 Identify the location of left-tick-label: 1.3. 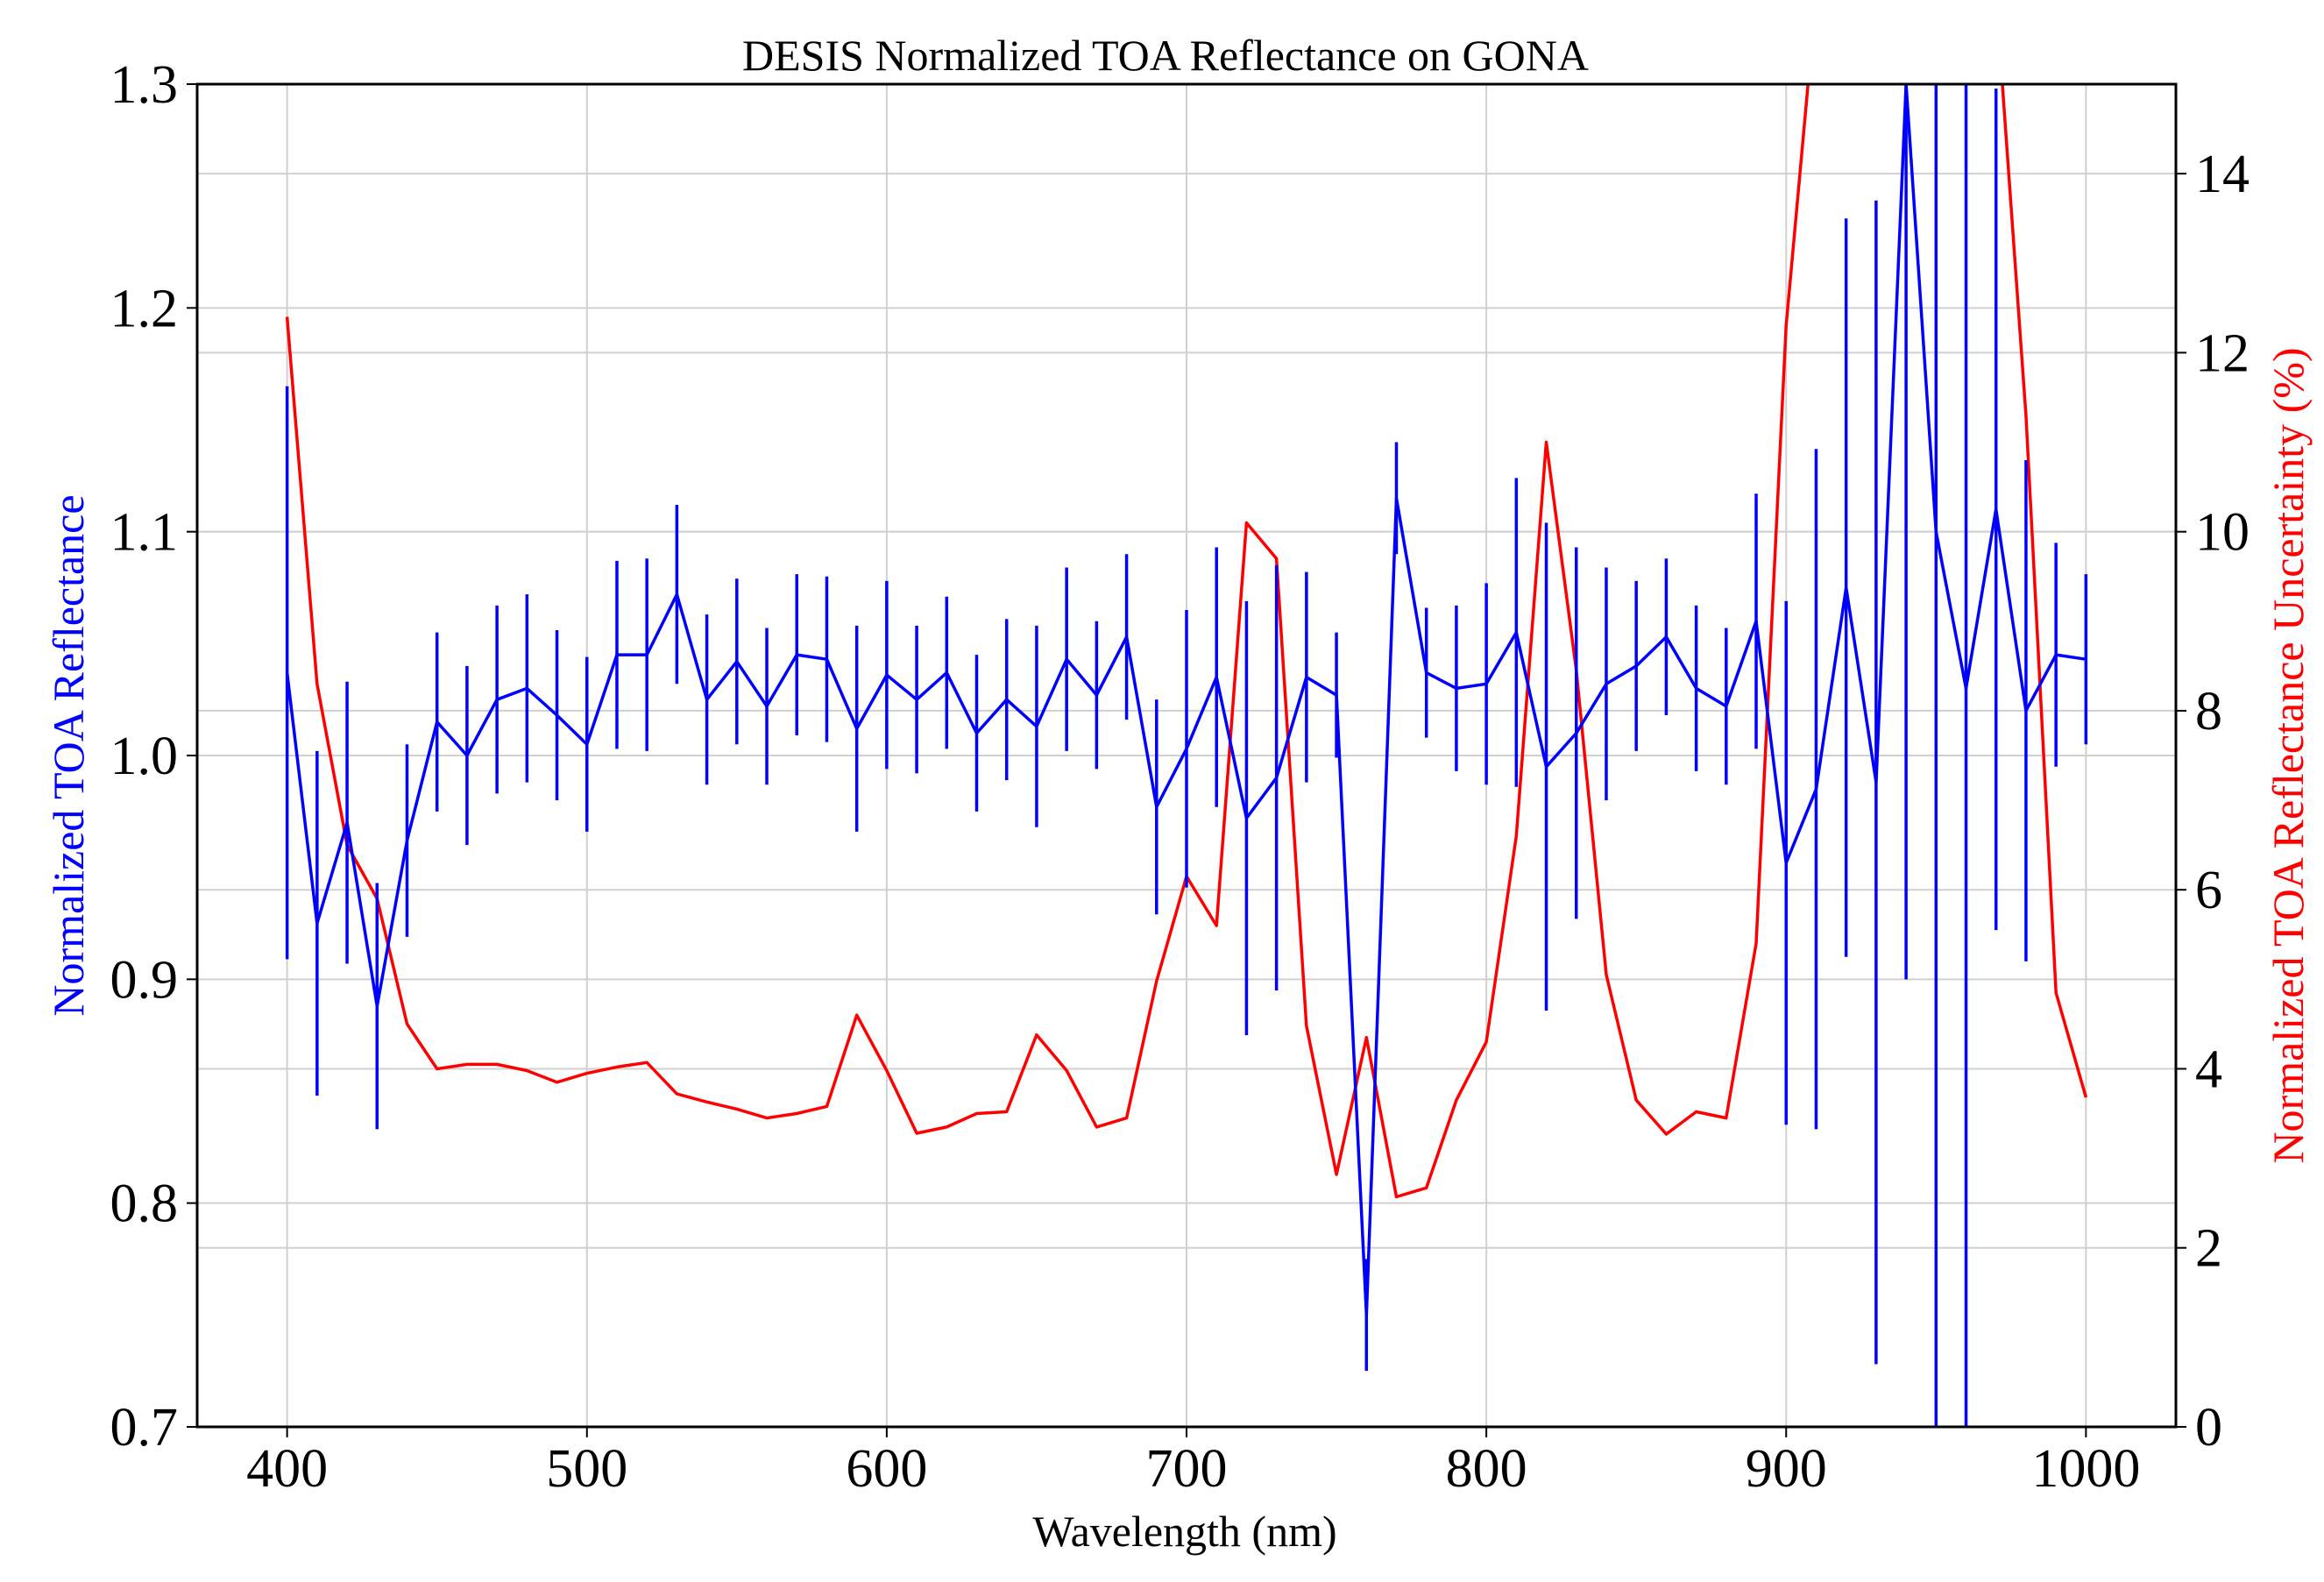
(144, 85).